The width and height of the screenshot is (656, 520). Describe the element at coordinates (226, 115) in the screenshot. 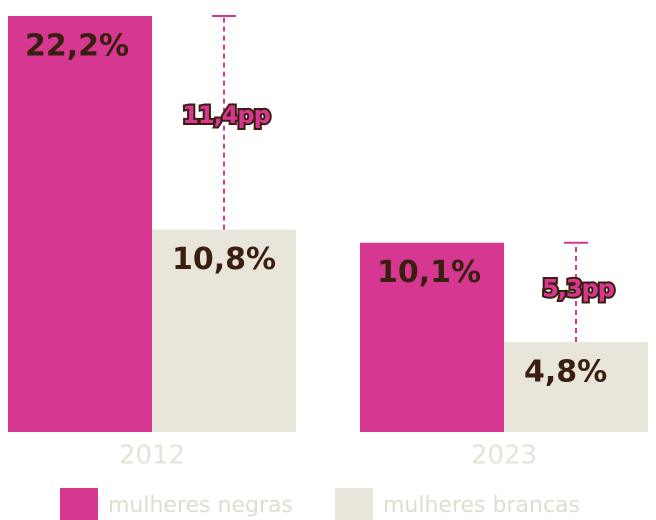

I see `difference-label: 11,4pp` at that location.